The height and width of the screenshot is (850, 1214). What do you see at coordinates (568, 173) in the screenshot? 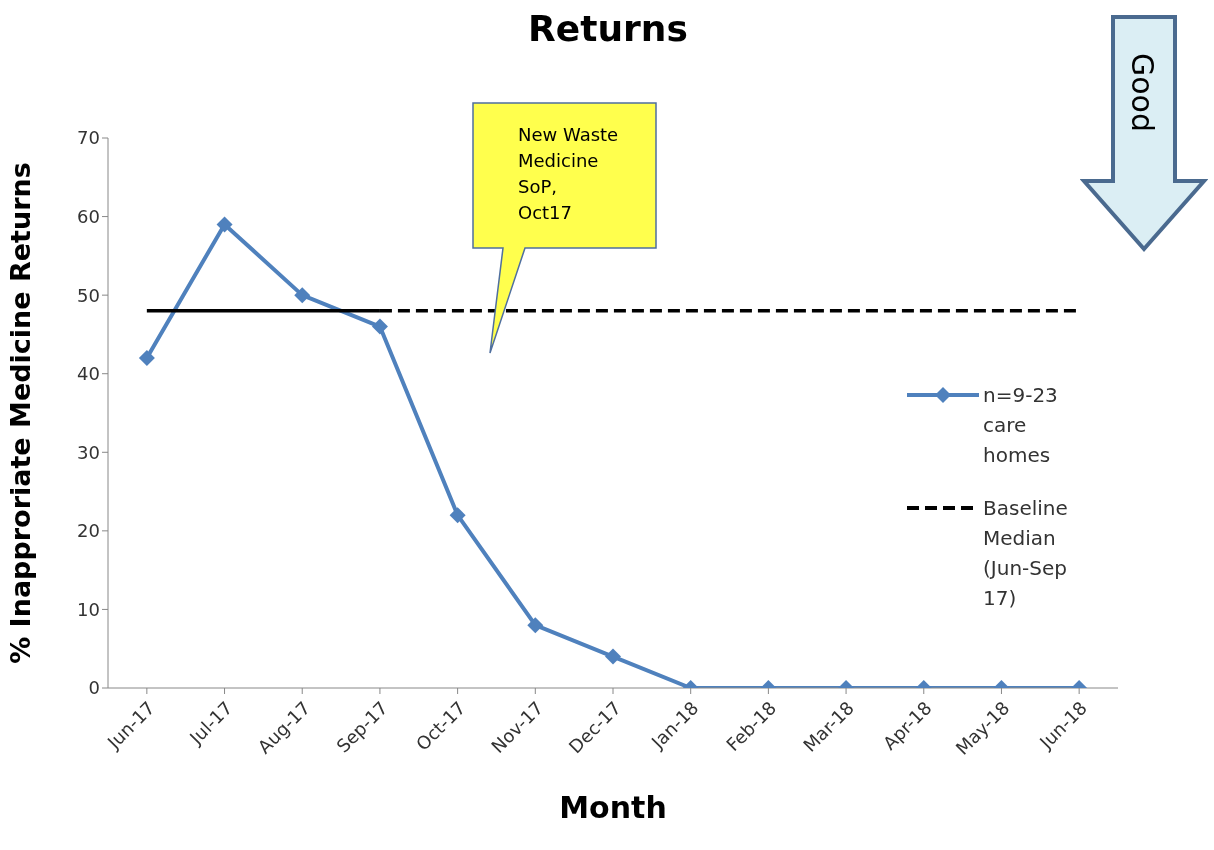
I see `annotation: New Waste Medicine SoP, Oct17` at bounding box center [568, 173].